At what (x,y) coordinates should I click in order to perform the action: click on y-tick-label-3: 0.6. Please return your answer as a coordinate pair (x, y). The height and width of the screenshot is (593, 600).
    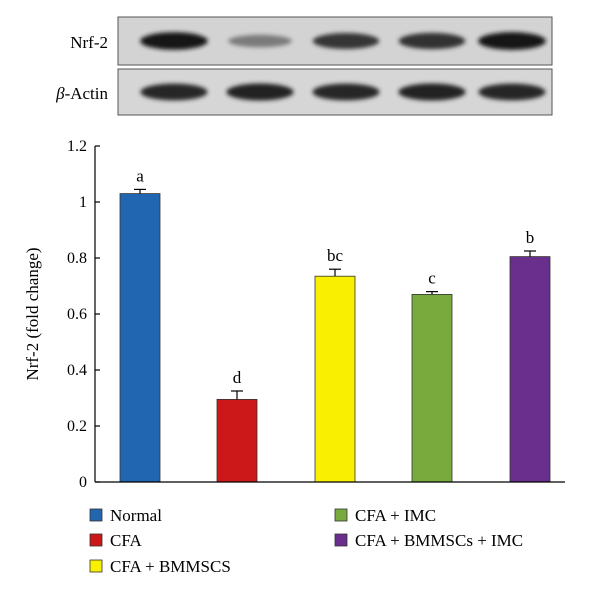
    Looking at the image, I should click on (77, 314).